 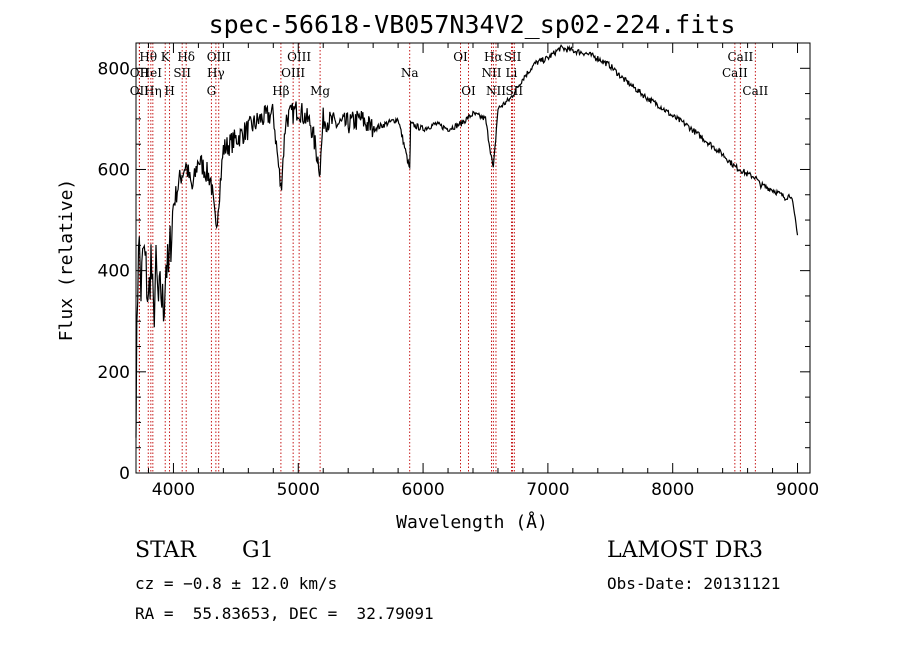 I want to click on x-tick-label: 4000, so click(x=173, y=490).